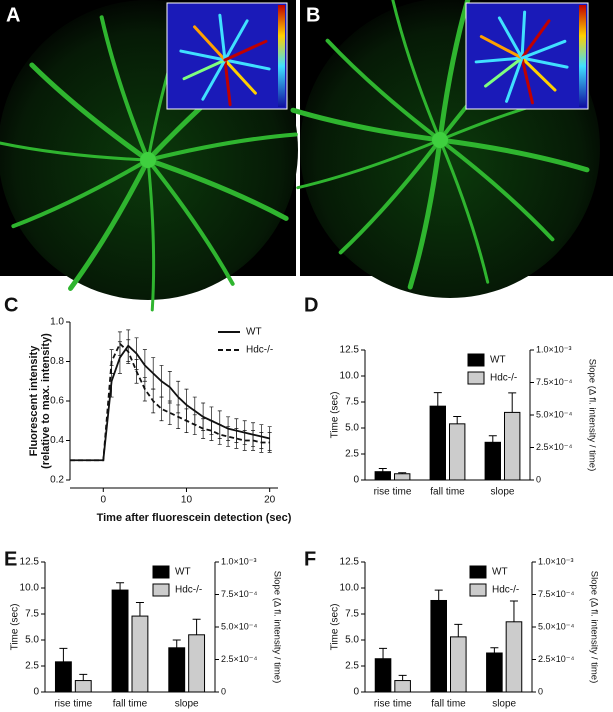  I want to click on y-axis-label: (relative to max. intensity), so click(46, 401).